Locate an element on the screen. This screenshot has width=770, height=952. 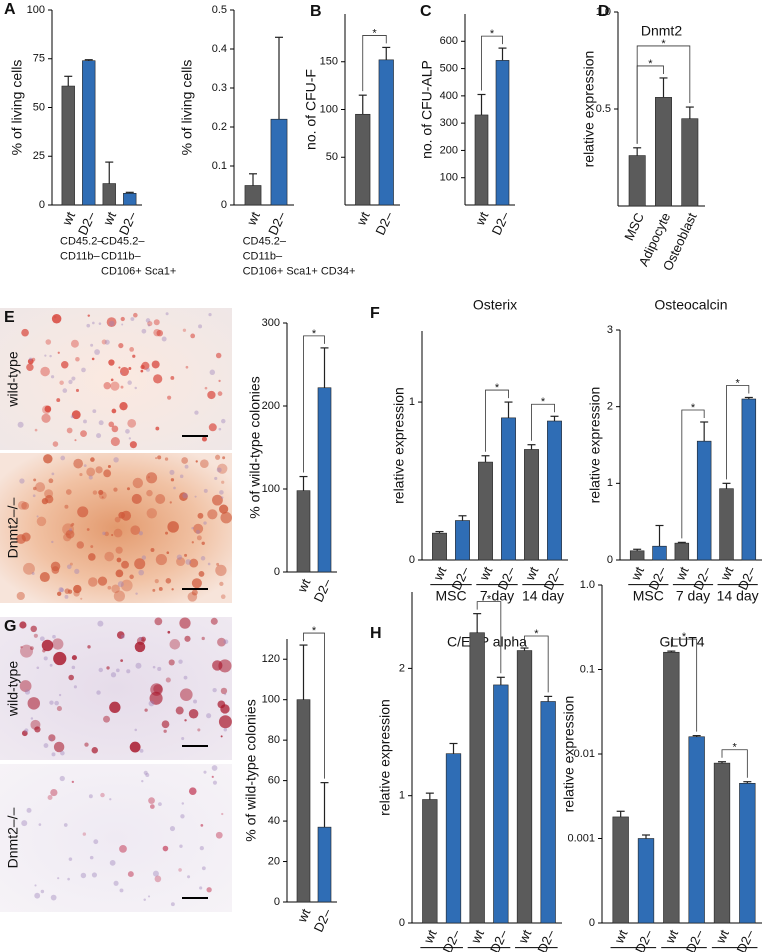
y-tick-label: 100 is located at coordinates (449, 178).